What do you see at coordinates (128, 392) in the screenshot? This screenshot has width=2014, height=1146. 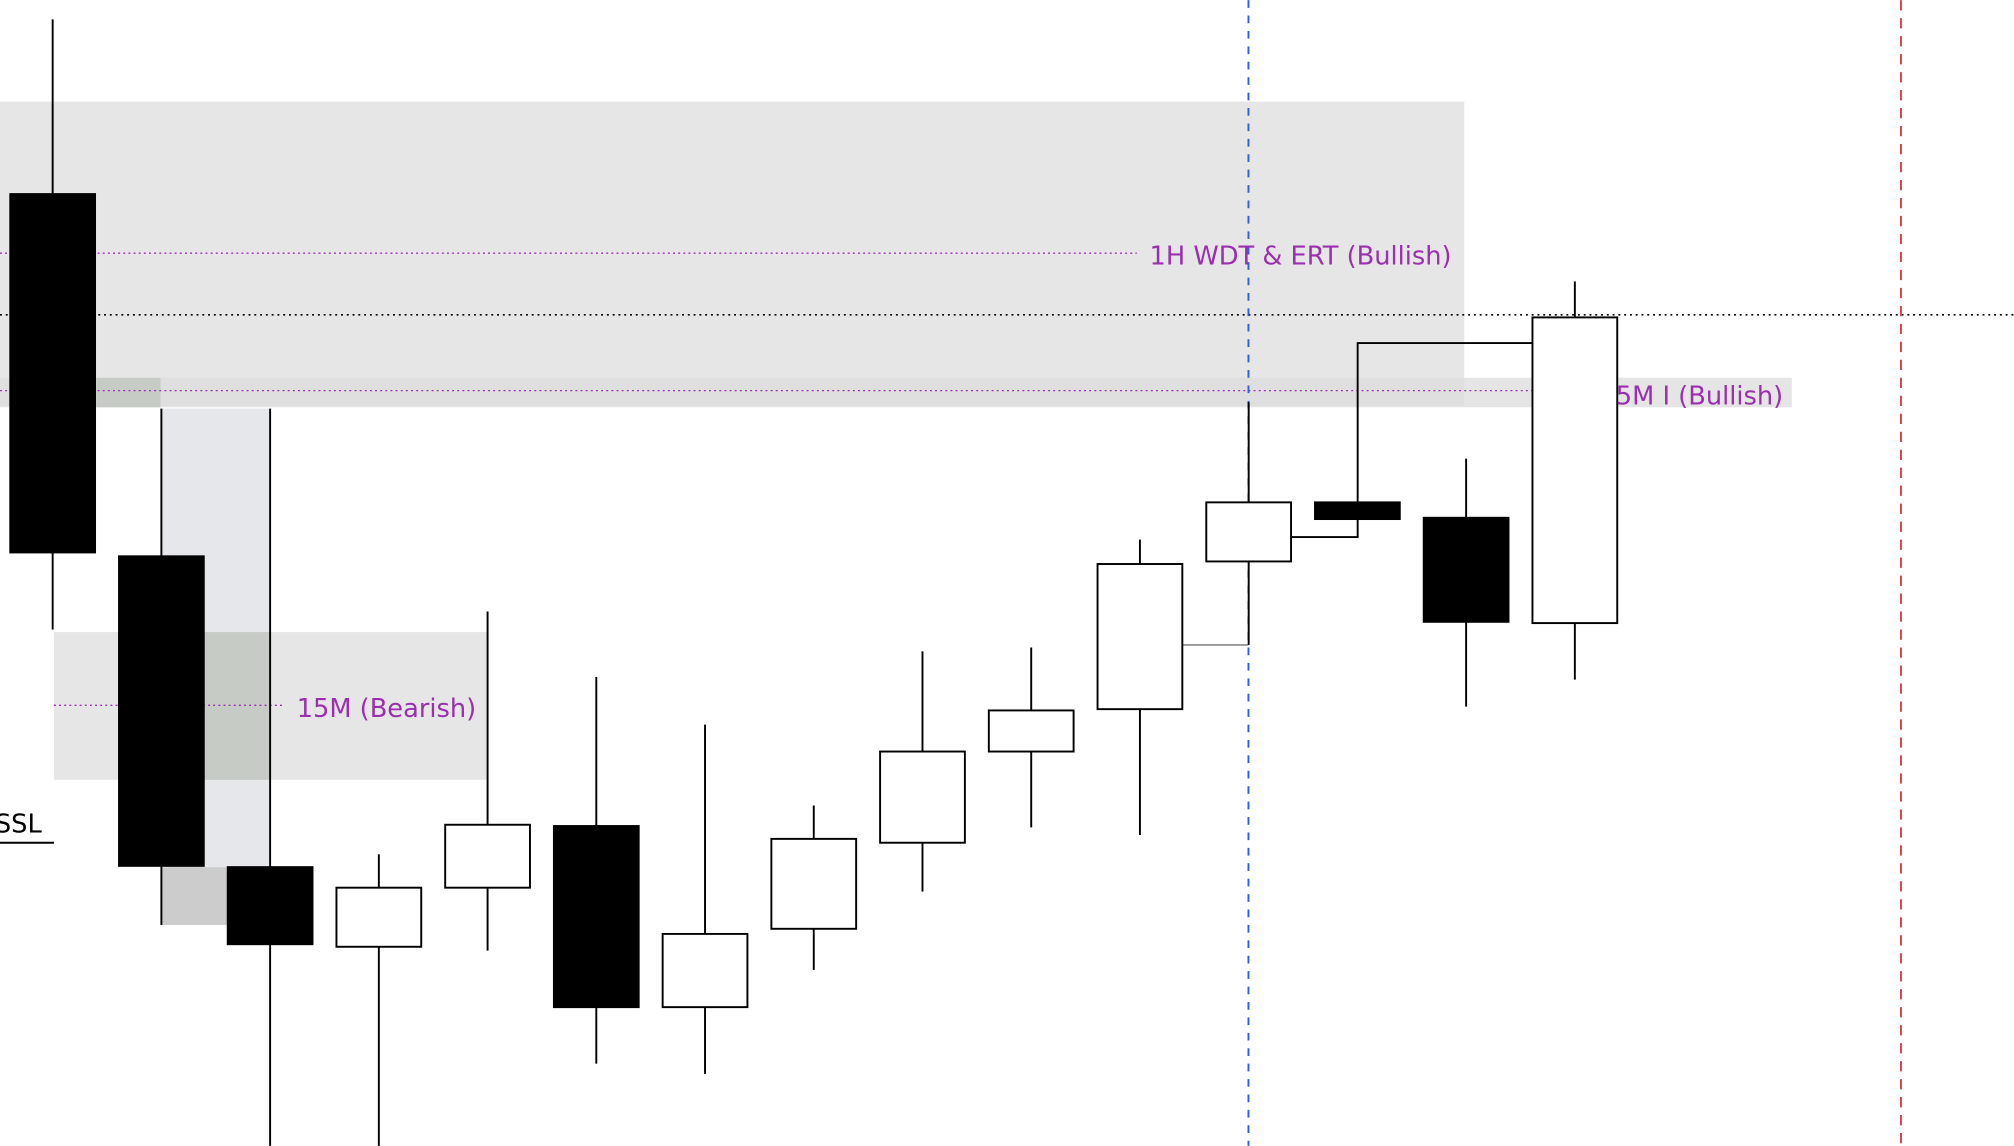 I see `zone-overlap-top` at bounding box center [128, 392].